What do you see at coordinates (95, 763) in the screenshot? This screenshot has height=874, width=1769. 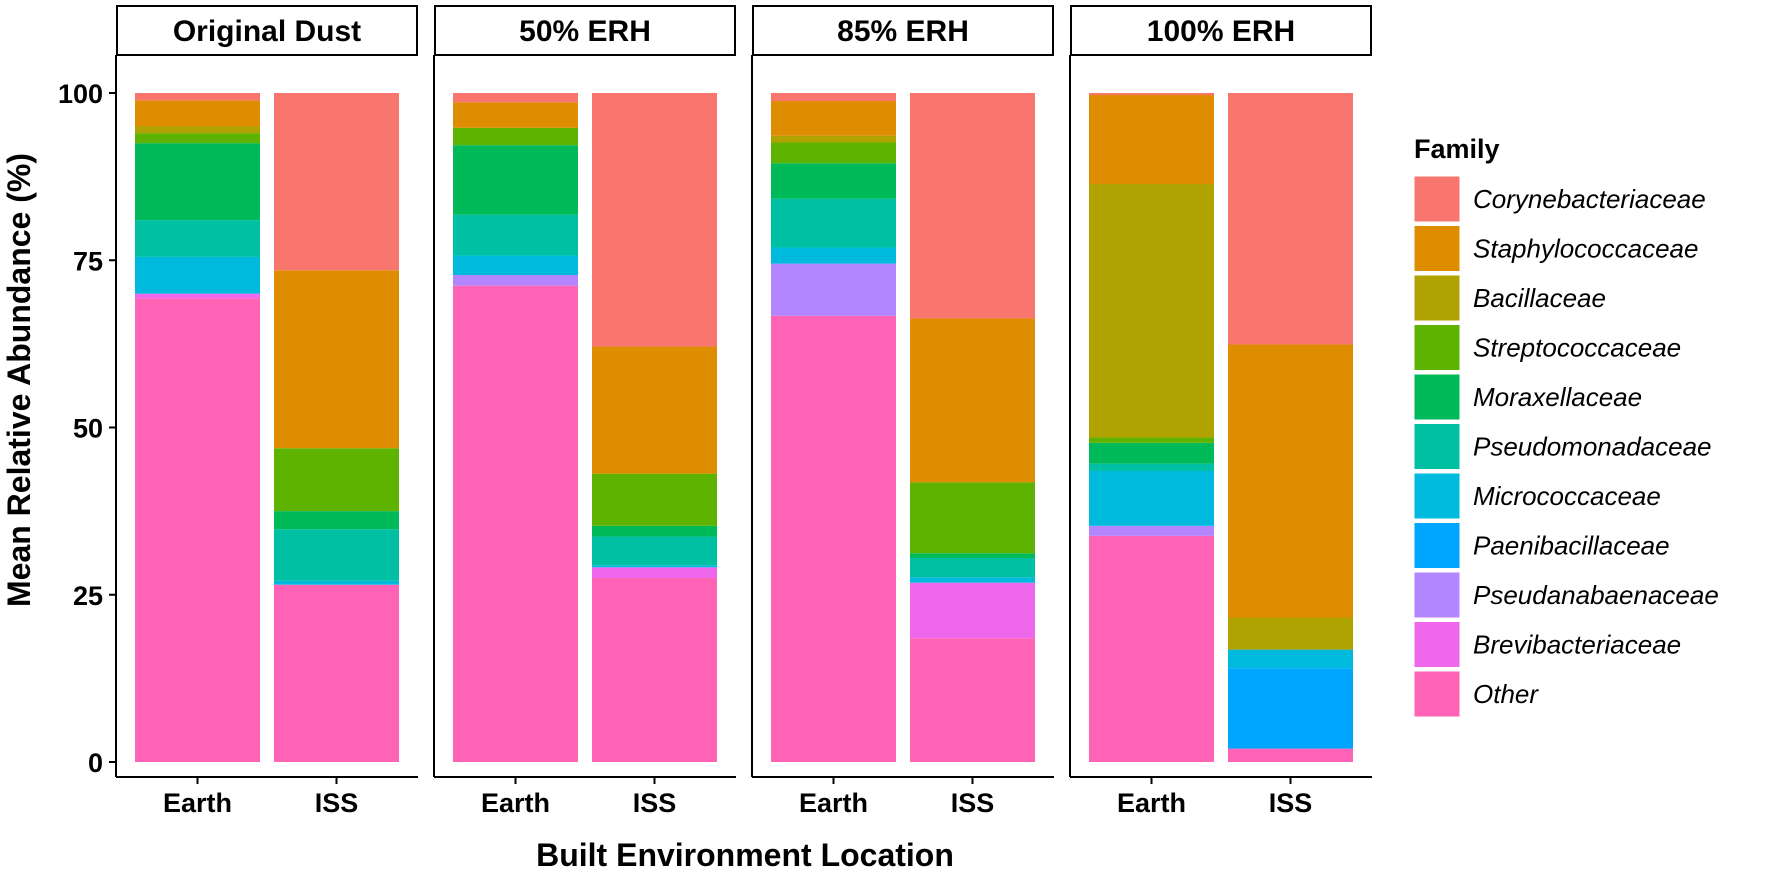 I see `y-tick-label: 0` at bounding box center [95, 763].